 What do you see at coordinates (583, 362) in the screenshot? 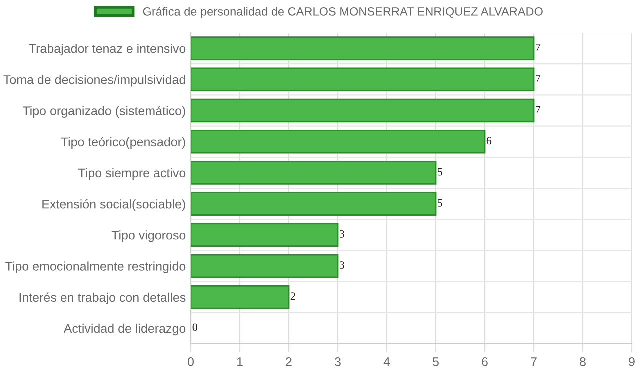
I see `x-tick-label: 8` at bounding box center [583, 362].